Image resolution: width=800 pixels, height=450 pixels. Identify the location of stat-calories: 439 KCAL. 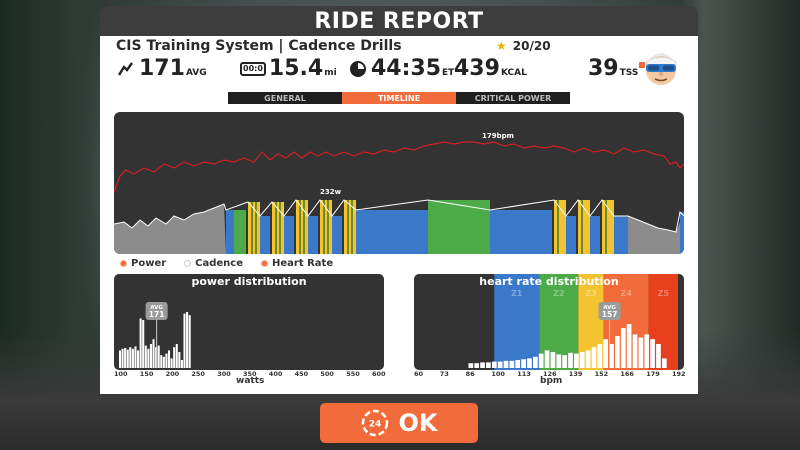
(490, 68).